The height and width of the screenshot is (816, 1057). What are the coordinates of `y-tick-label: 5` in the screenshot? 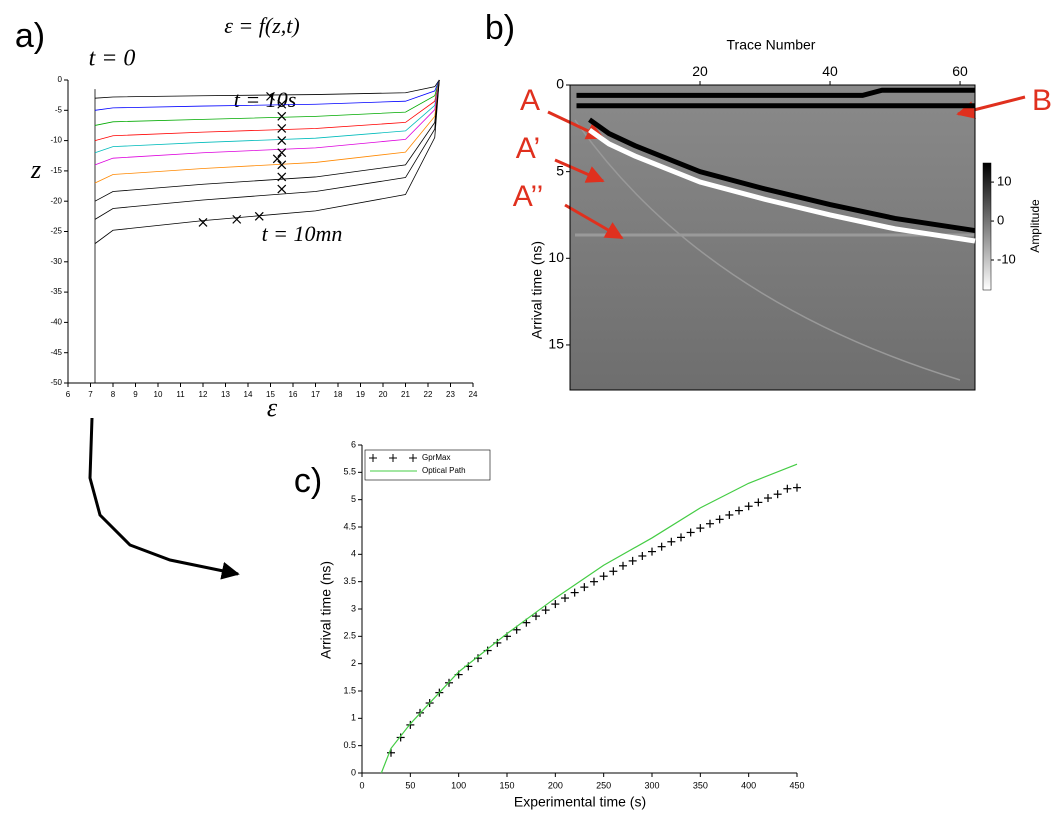 It's located at (560, 170).